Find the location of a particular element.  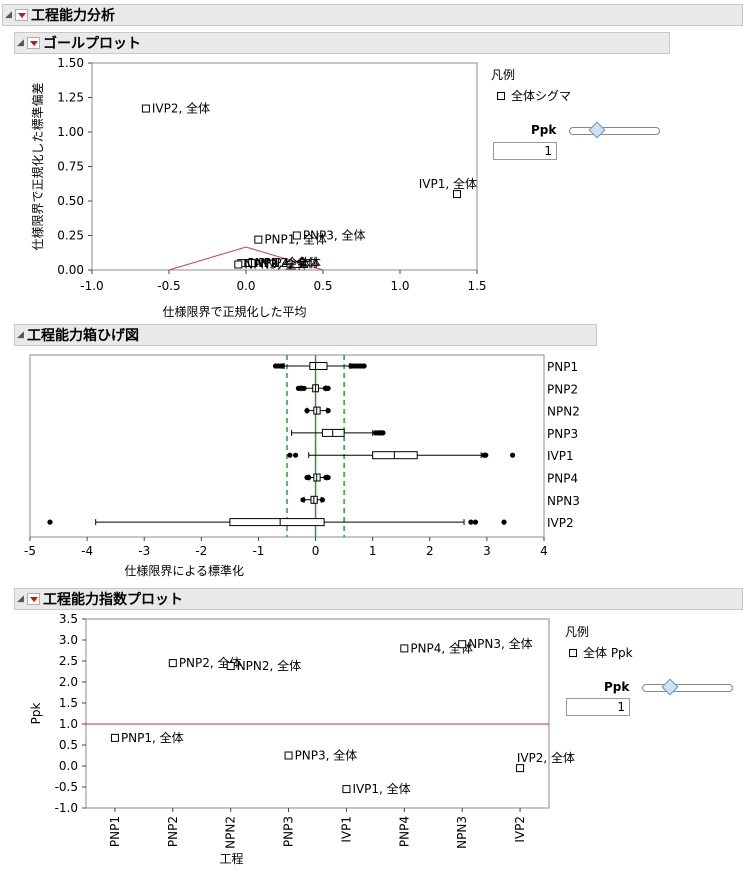

y-tick-label: -1.0 is located at coordinates (66, 808).